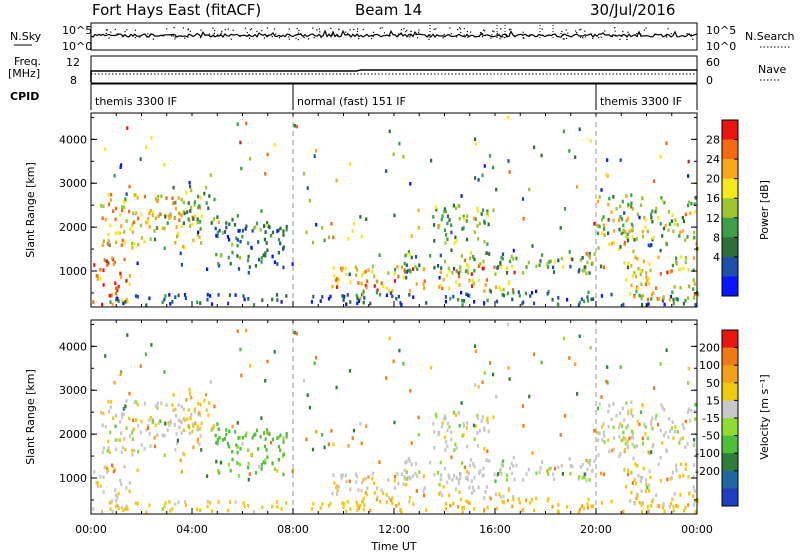 Image resolution: width=800 pixels, height=554 pixels. What do you see at coordinates (192, 529) in the screenshot?
I see `x-tick-label: 04:00` at bounding box center [192, 529].